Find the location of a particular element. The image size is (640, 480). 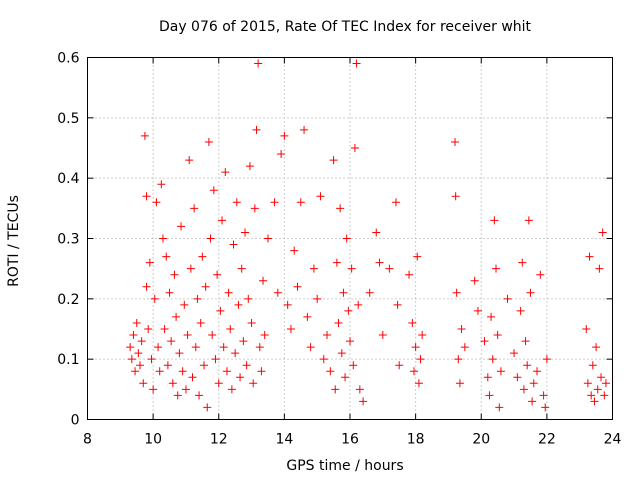

y-tick-label: 0.6 is located at coordinates (68, 59).